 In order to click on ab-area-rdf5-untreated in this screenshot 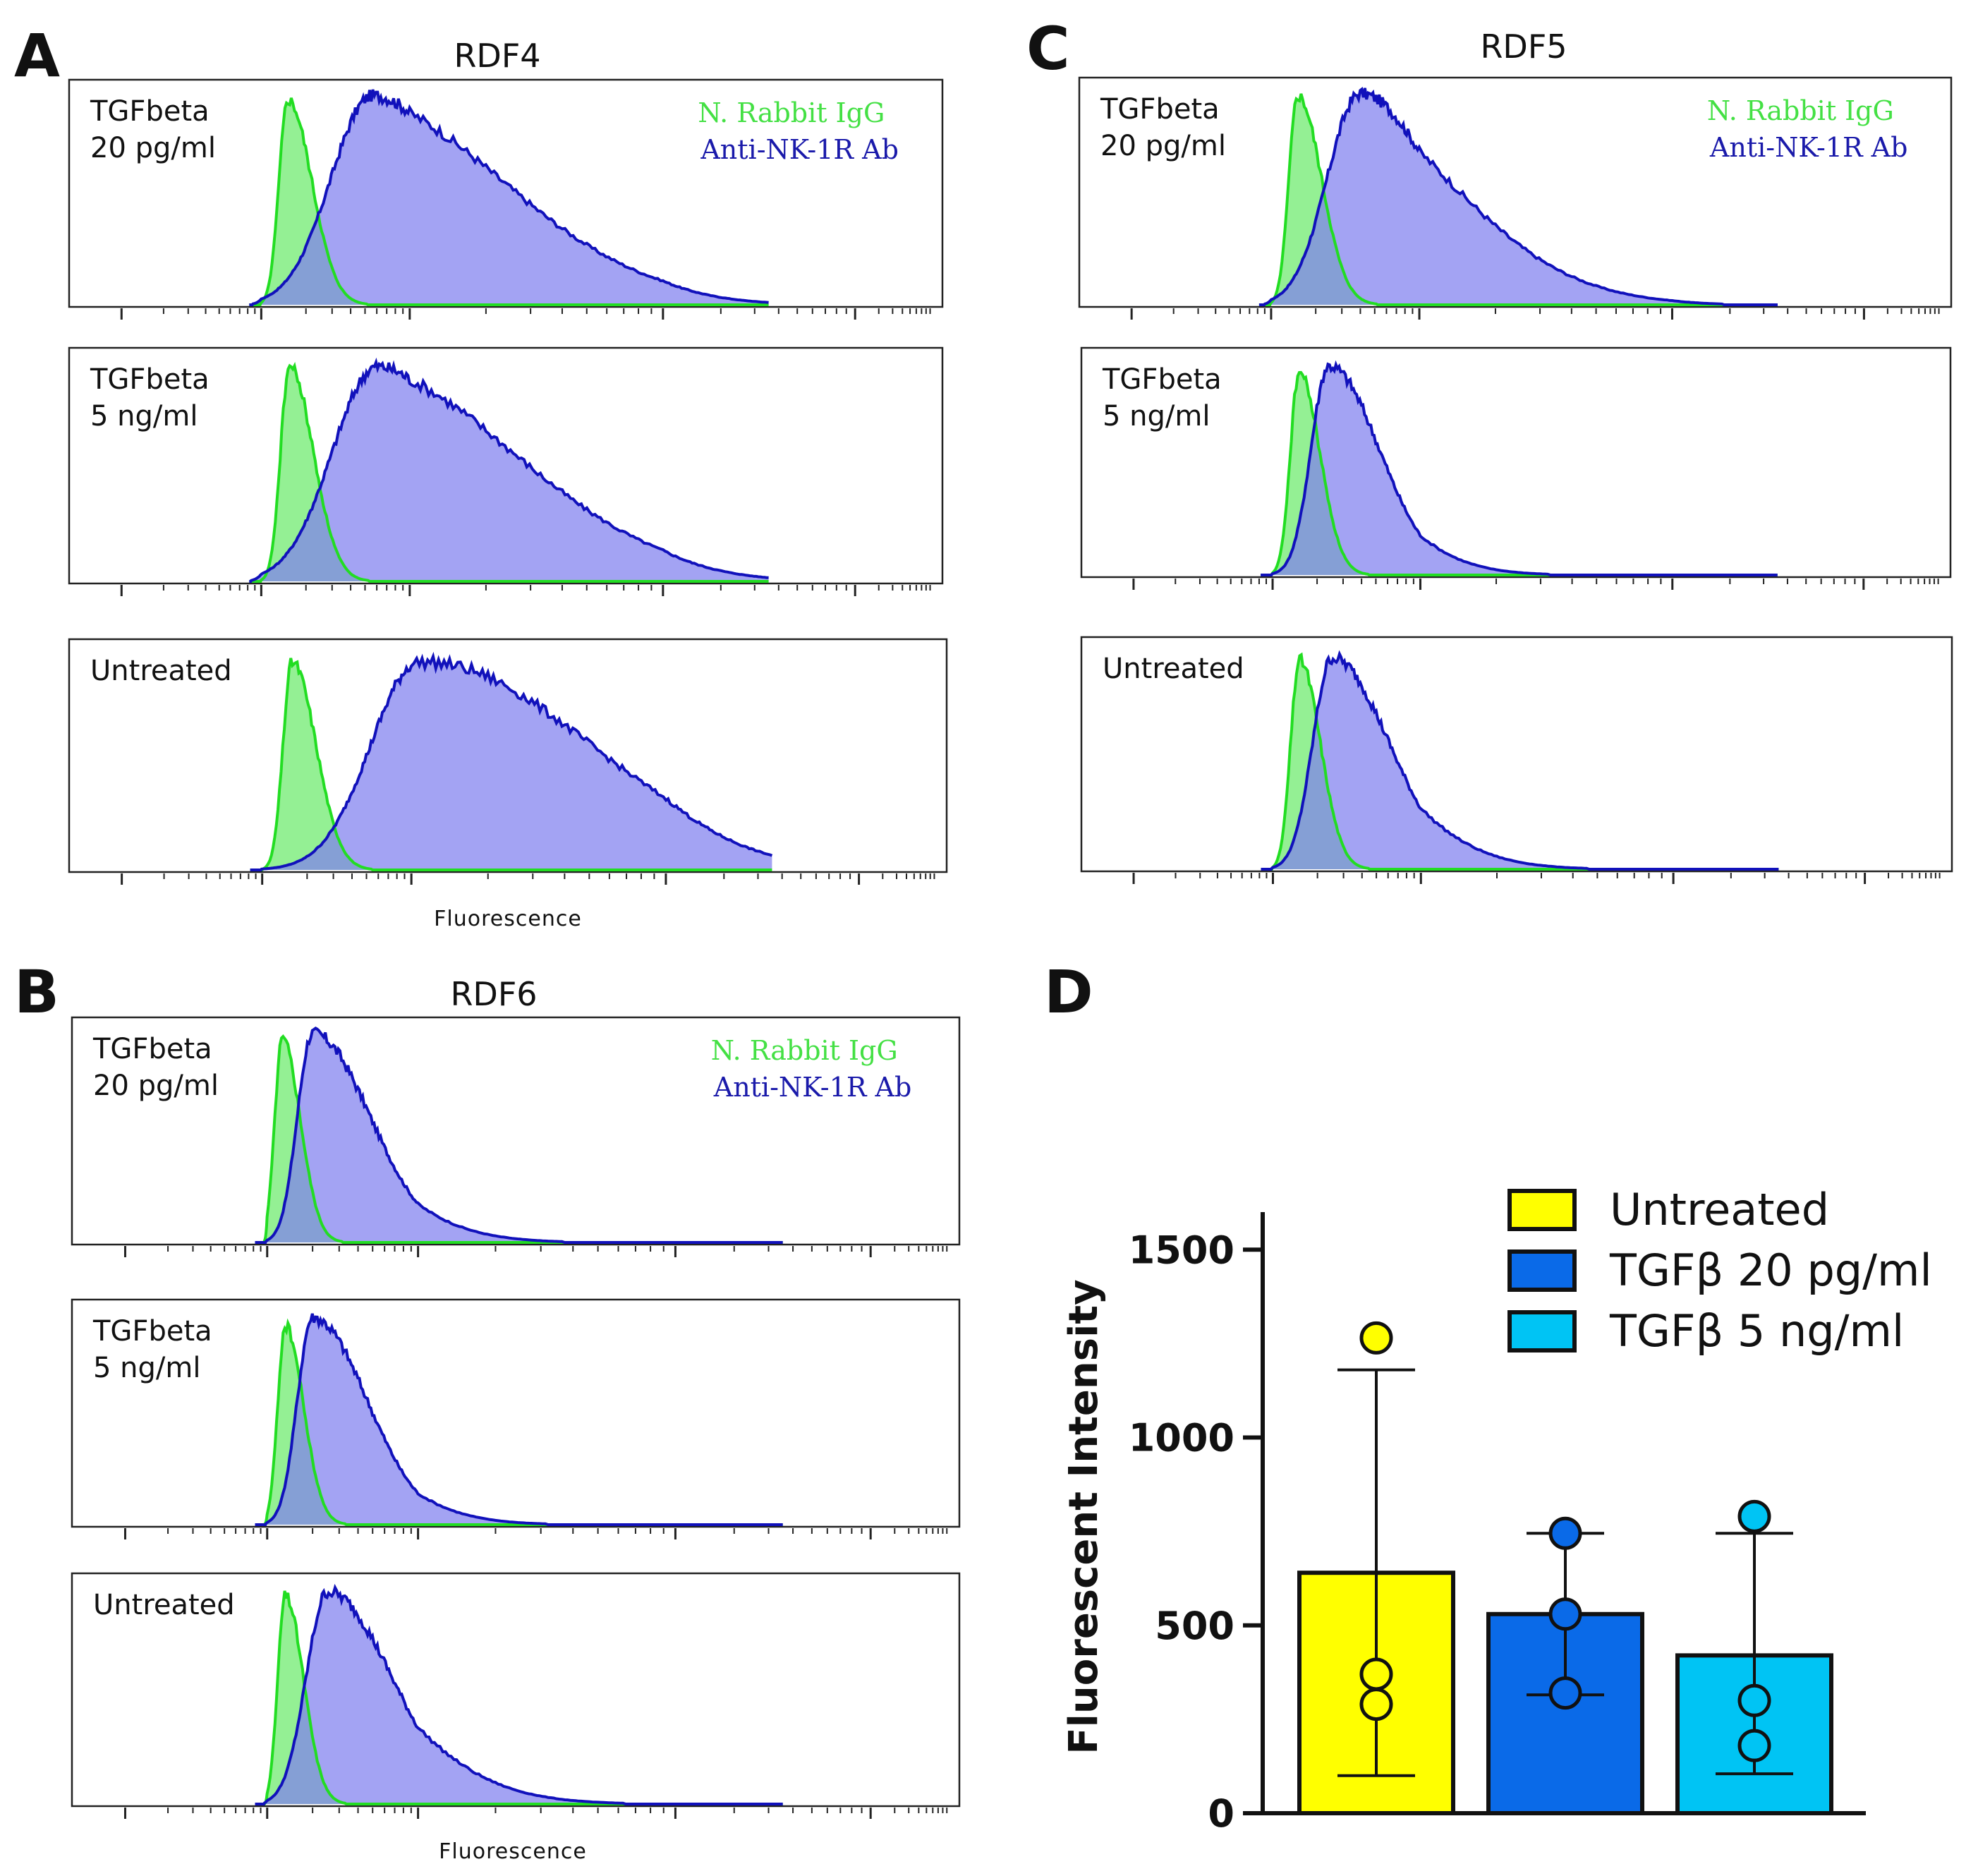, I will do `click(1520, 761)`.